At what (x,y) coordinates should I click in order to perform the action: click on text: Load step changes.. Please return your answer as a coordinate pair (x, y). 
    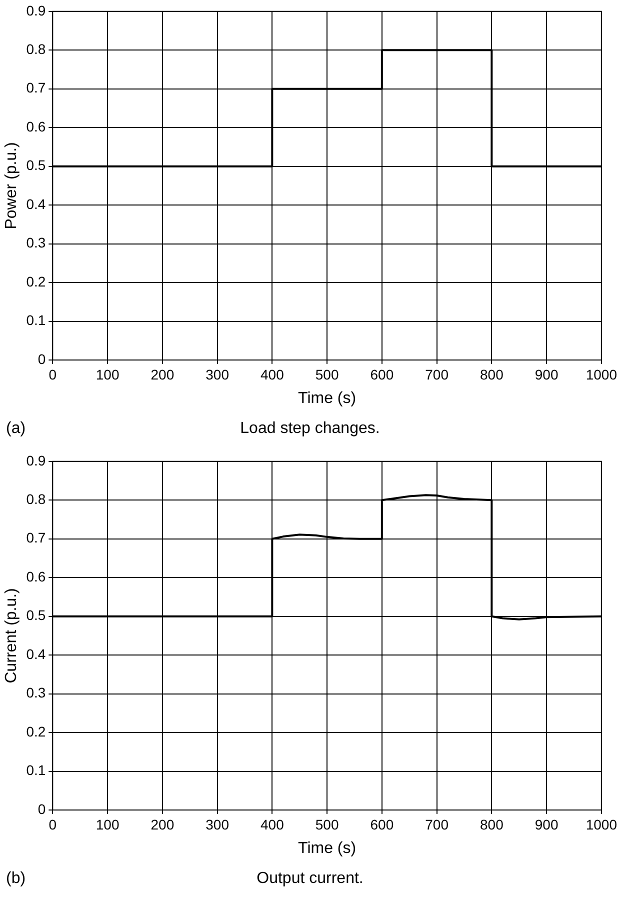
    Looking at the image, I should click on (310, 428).